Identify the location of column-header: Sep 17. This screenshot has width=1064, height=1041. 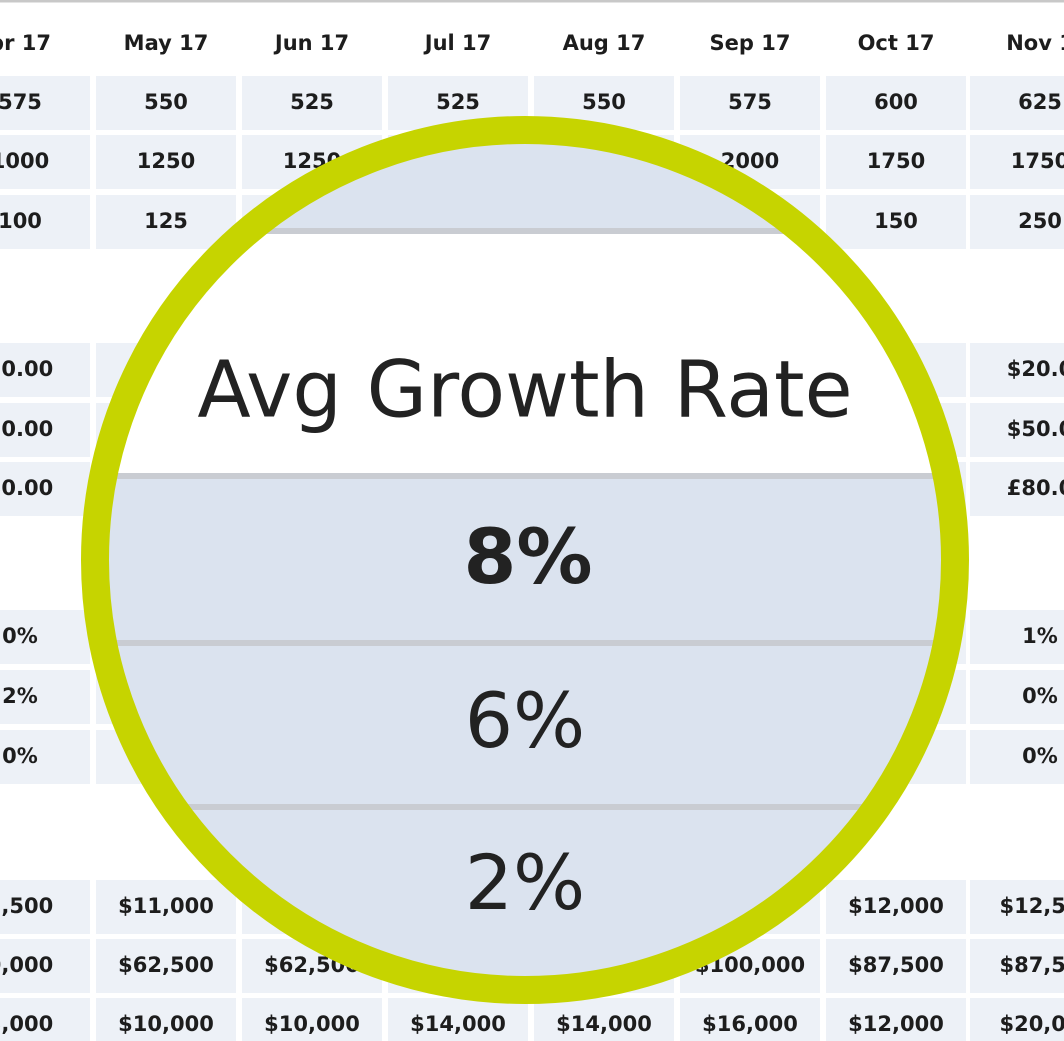
(750, 43).